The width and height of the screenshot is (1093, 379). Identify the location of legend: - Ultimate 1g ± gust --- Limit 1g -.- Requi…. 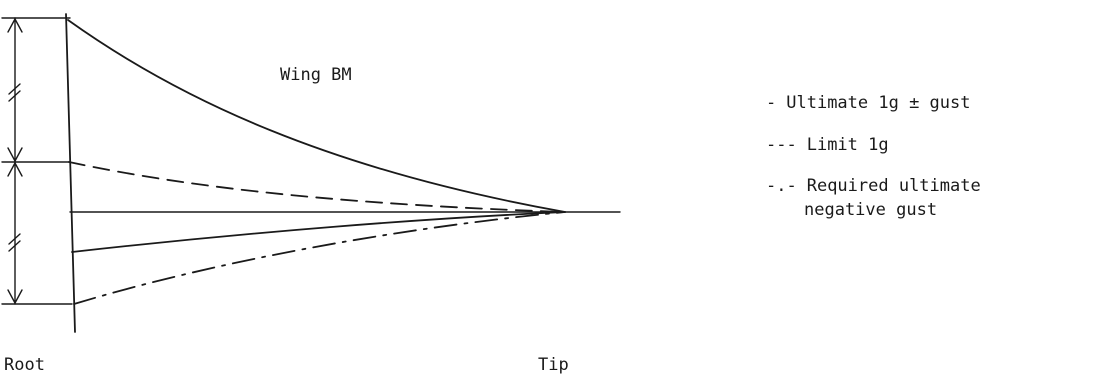
(873, 156).